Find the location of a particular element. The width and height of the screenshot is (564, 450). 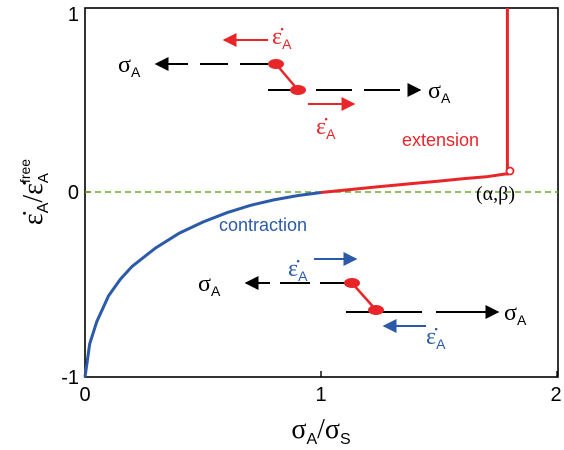

inset-top-left-sigma: σA is located at coordinates (129, 66).